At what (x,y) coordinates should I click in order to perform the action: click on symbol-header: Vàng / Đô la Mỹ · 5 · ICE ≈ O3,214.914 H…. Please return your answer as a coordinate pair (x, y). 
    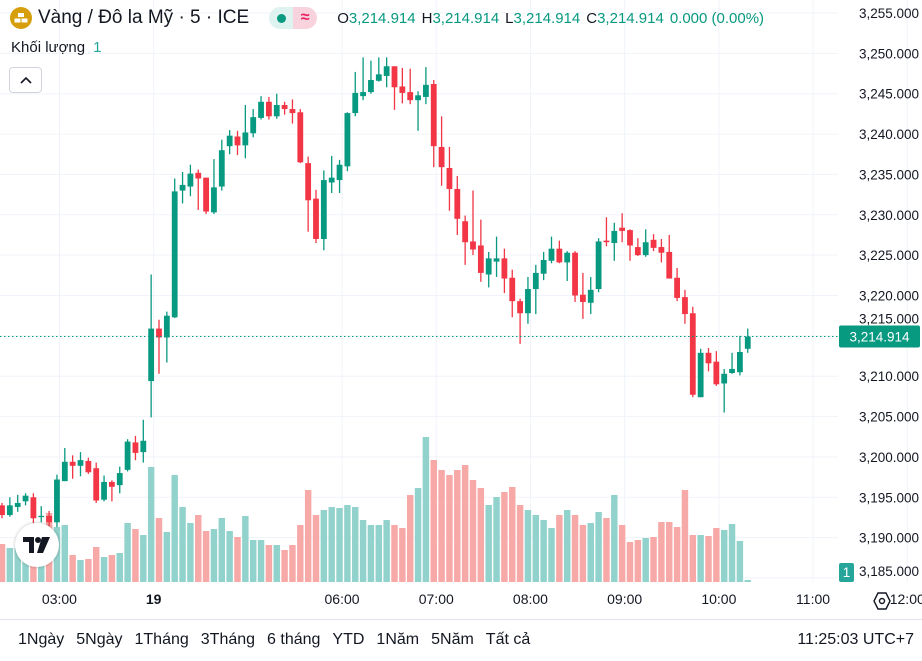
    Looking at the image, I should click on (387, 18).